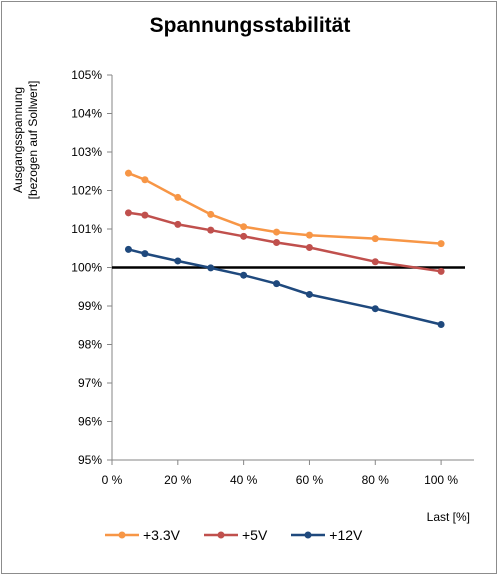 The width and height of the screenshot is (500, 577). What do you see at coordinates (346, 535) in the screenshot?
I see `legend-label-12v: +12V` at bounding box center [346, 535].